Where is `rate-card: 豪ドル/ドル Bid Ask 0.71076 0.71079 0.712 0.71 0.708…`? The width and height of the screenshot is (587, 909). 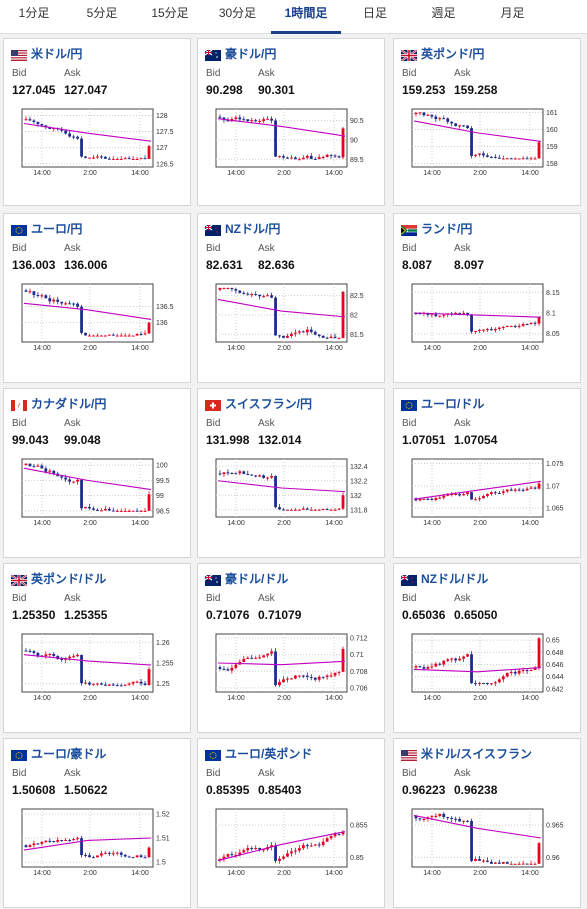
rate-card: 豪ドル/ドル Bid Ask 0.71076 0.71079 0.712 0.71 0.708… is located at coordinates (291, 648).